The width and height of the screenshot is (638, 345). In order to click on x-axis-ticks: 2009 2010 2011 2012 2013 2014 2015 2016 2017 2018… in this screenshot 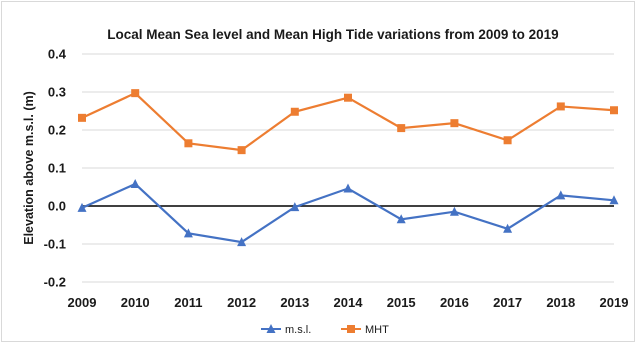, I will do `click(348, 302)`.